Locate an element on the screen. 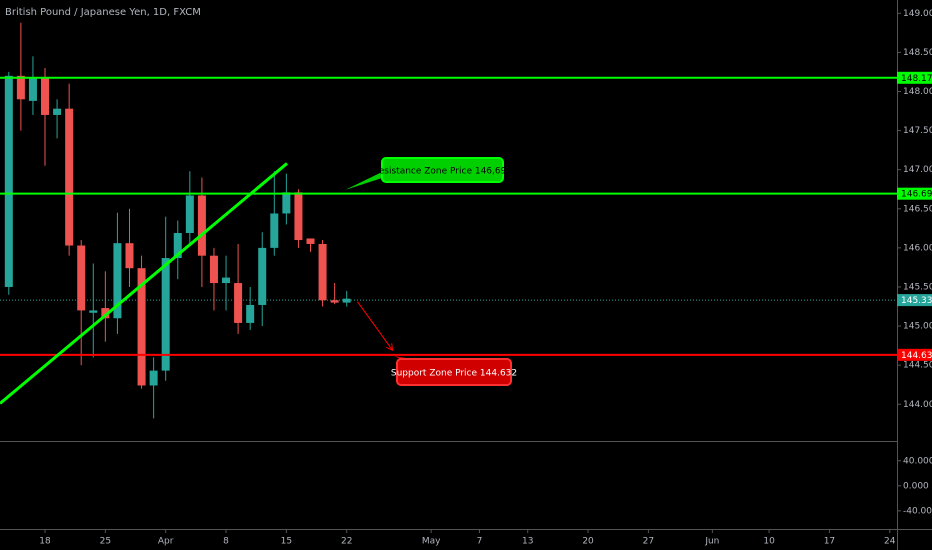 The image size is (932, 550). chart-title: British Pound / Japanese Yen, 1D, FXCM is located at coordinates (103, 12).